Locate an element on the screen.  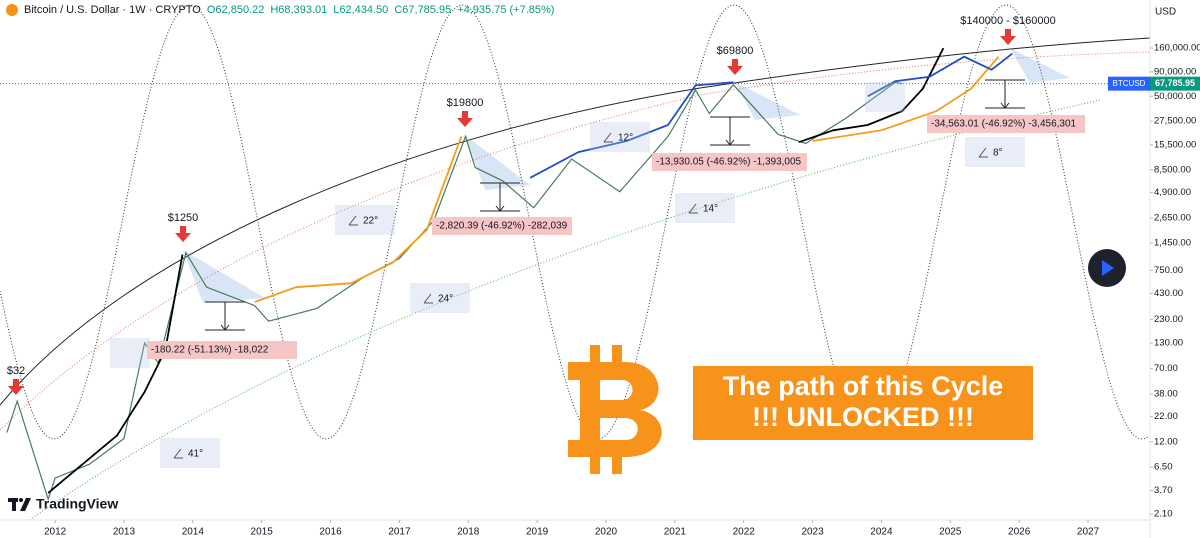
ohlc-change: +4,935.75 (+7.85%) is located at coordinates (506, 10).